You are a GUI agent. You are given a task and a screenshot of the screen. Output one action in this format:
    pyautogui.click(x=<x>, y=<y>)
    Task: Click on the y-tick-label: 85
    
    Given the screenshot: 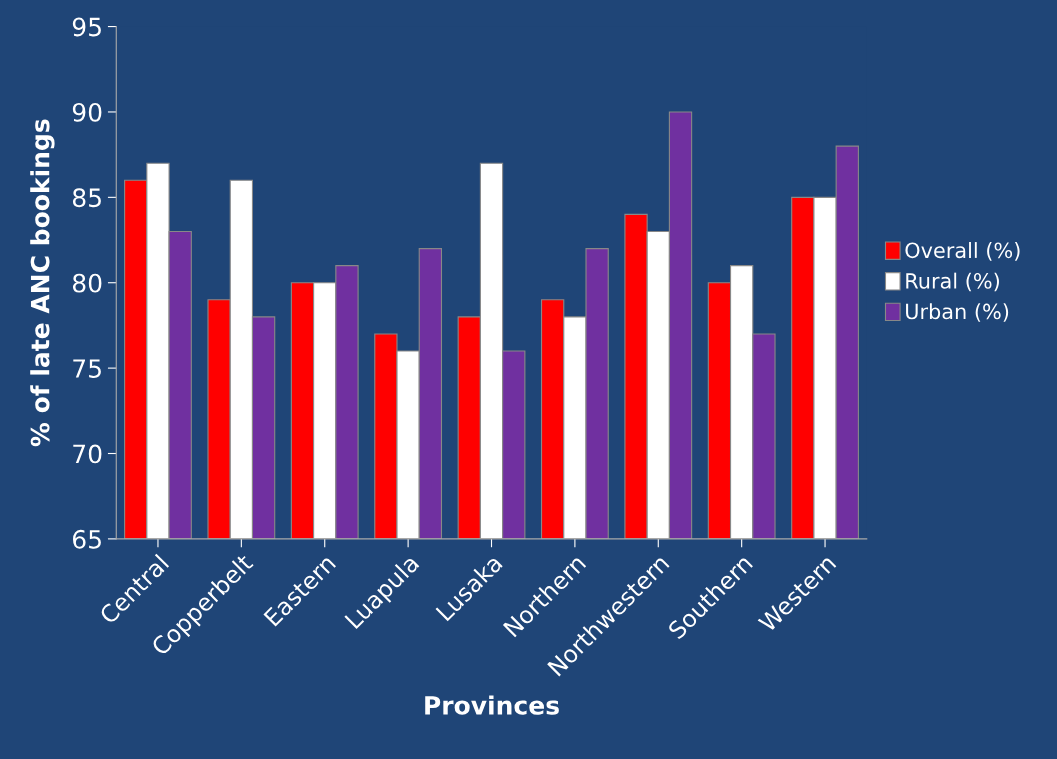 What is the action you would take?
    pyautogui.click(x=86, y=198)
    